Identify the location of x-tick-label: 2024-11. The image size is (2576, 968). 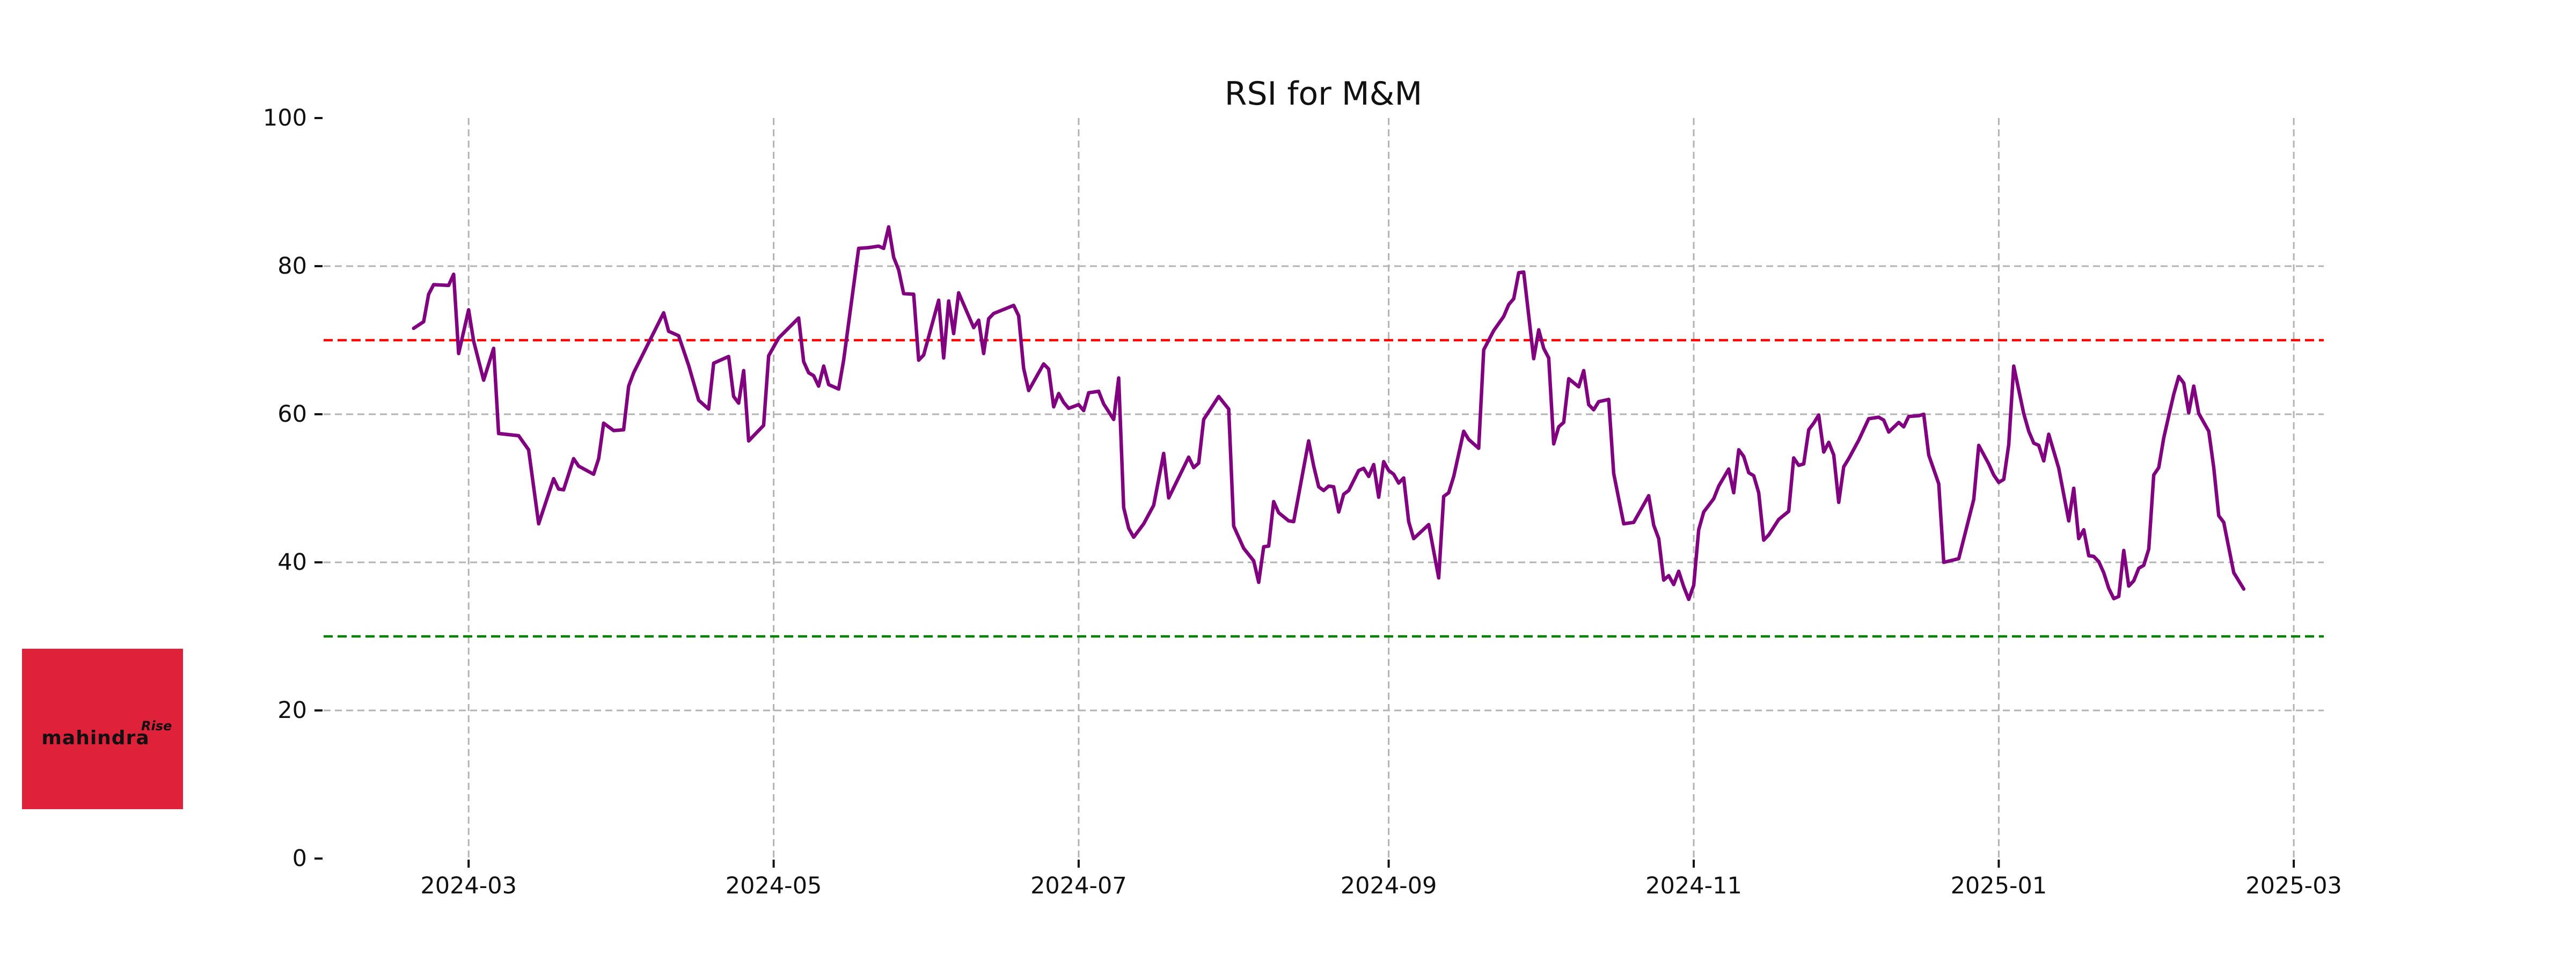
(1693, 885).